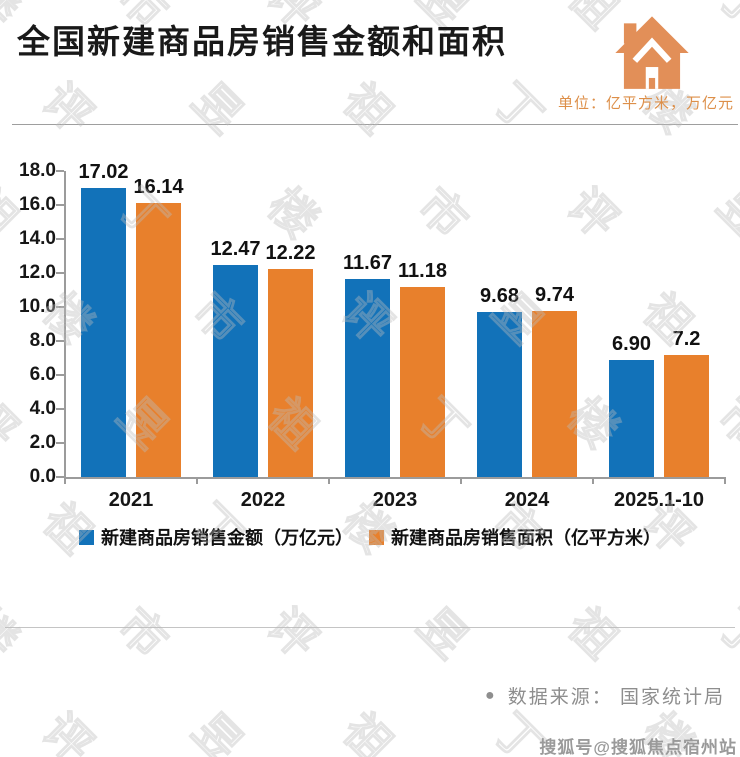  Describe the element at coordinates (37, 204) in the screenshot. I see `y-tick-label: 16.0` at that location.